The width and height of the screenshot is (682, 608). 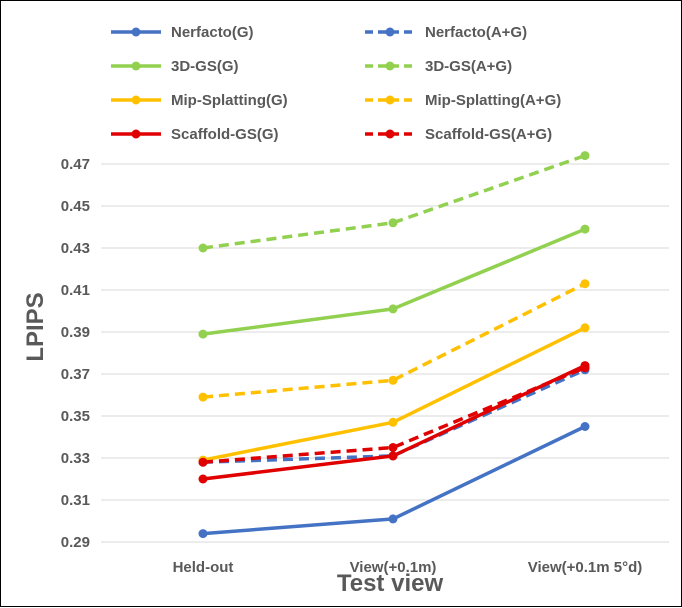 What do you see at coordinates (75, 416) in the screenshot?
I see `y-tick-label: 0.35` at bounding box center [75, 416].